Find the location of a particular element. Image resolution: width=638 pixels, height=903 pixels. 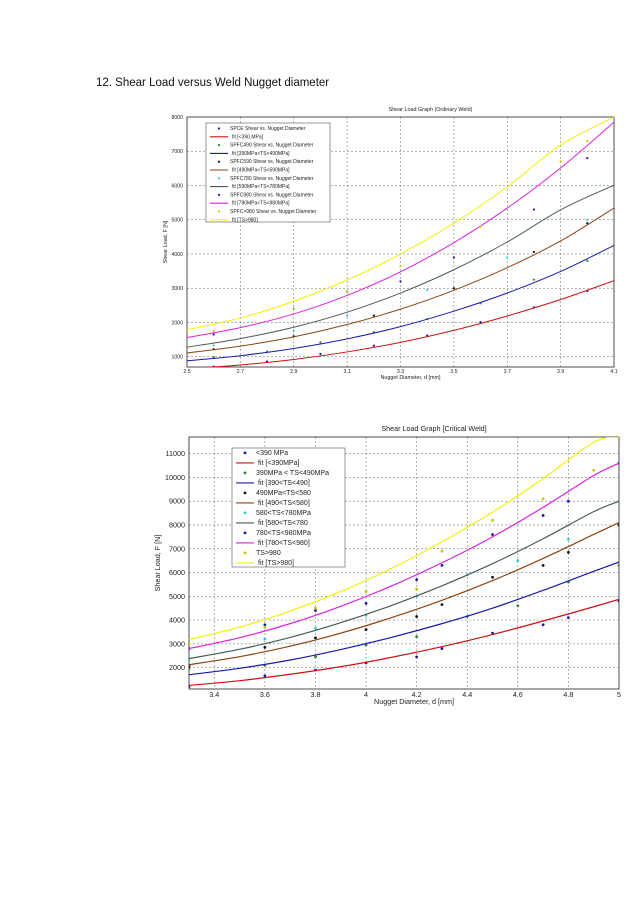

x-tick-label: 2.9 is located at coordinates (293, 372).